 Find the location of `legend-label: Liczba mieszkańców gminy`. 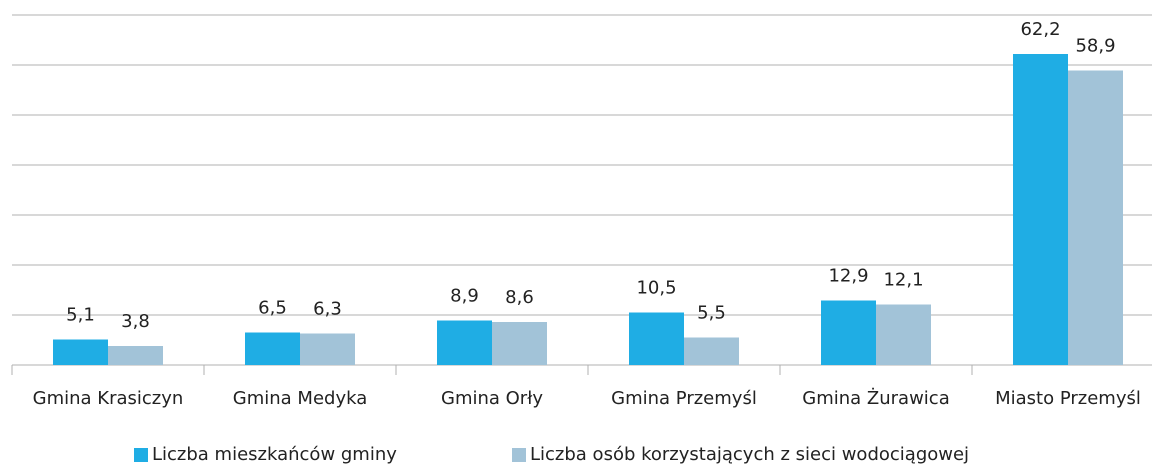

legend-label: Liczba mieszkańców gminy is located at coordinates (274, 454).